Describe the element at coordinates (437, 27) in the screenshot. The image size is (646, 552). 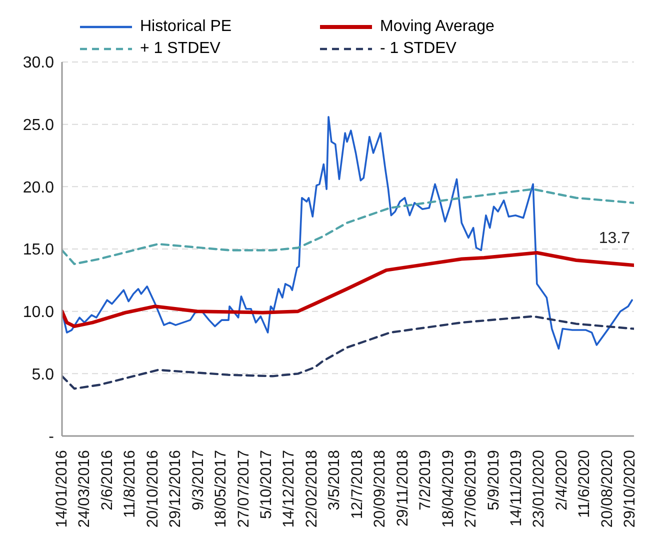
I see `legend-label: Moving Average` at that location.